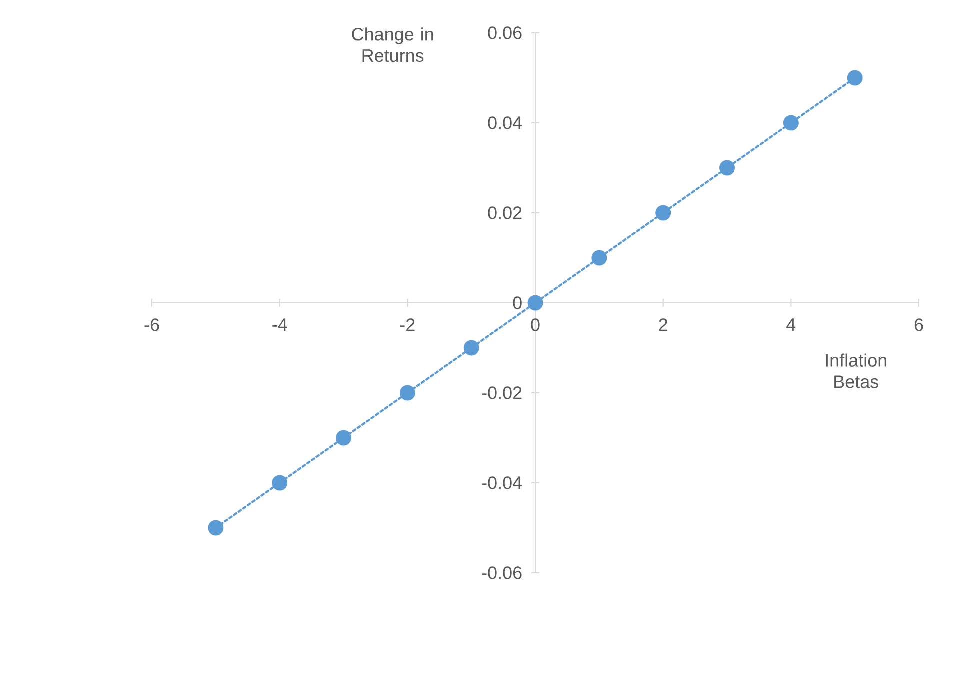 The image size is (955, 677). I want to click on x-tick-label: 0, so click(535, 325).